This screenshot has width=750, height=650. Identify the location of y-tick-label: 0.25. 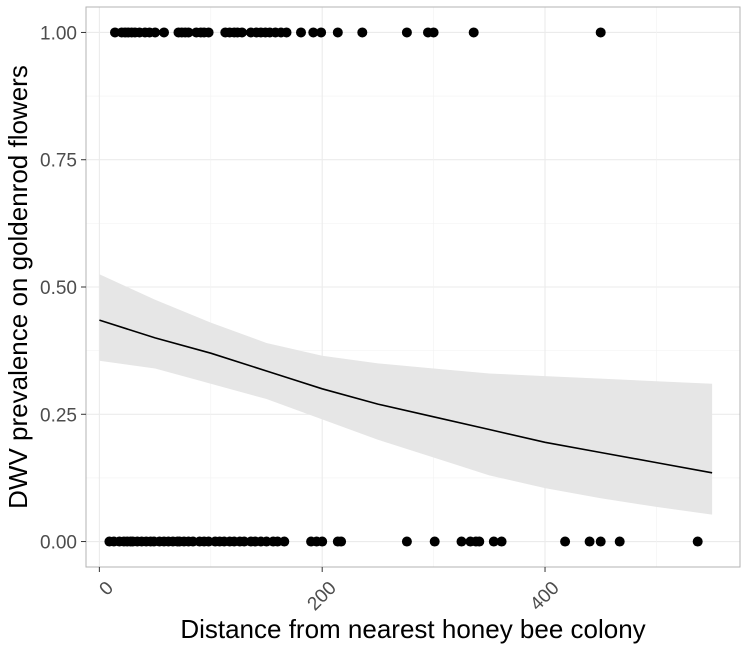
(58, 415).